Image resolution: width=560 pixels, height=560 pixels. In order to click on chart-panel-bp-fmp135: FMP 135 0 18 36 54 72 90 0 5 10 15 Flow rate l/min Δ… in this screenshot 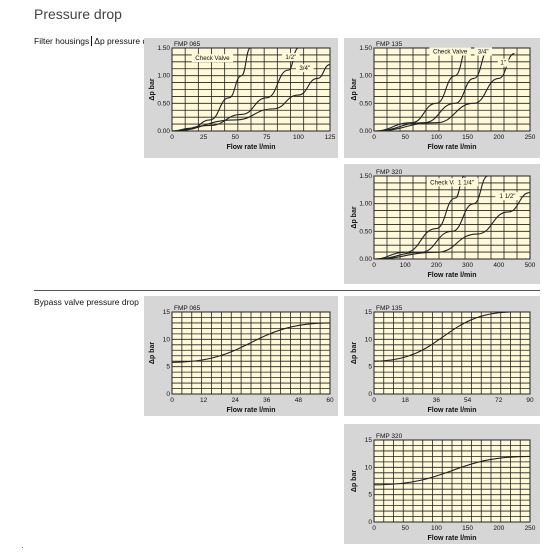, I will do `click(442, 356)`.